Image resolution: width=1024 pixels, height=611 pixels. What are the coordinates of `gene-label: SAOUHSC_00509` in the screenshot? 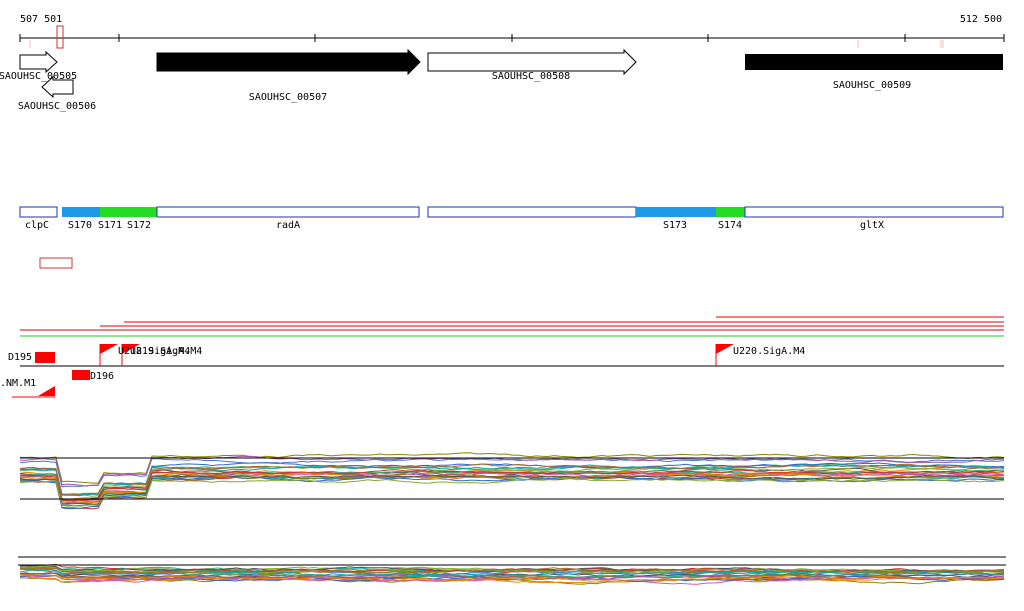 It's located at (872, 85).